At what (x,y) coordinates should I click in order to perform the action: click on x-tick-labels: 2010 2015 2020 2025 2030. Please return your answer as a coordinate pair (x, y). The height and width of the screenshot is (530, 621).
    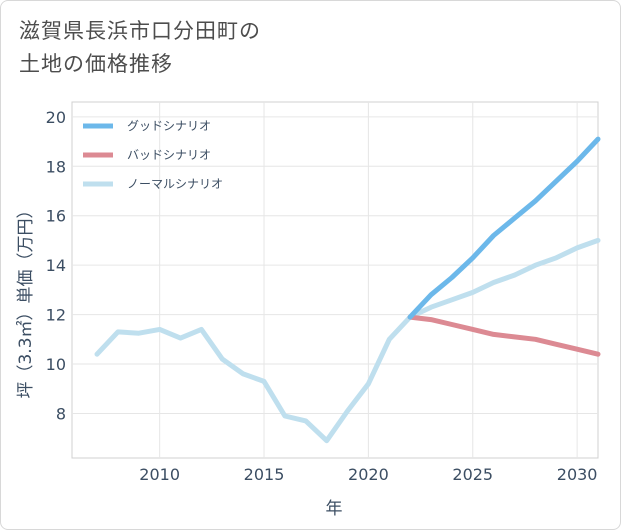
    Looking at the image, I should click on (368, 474).